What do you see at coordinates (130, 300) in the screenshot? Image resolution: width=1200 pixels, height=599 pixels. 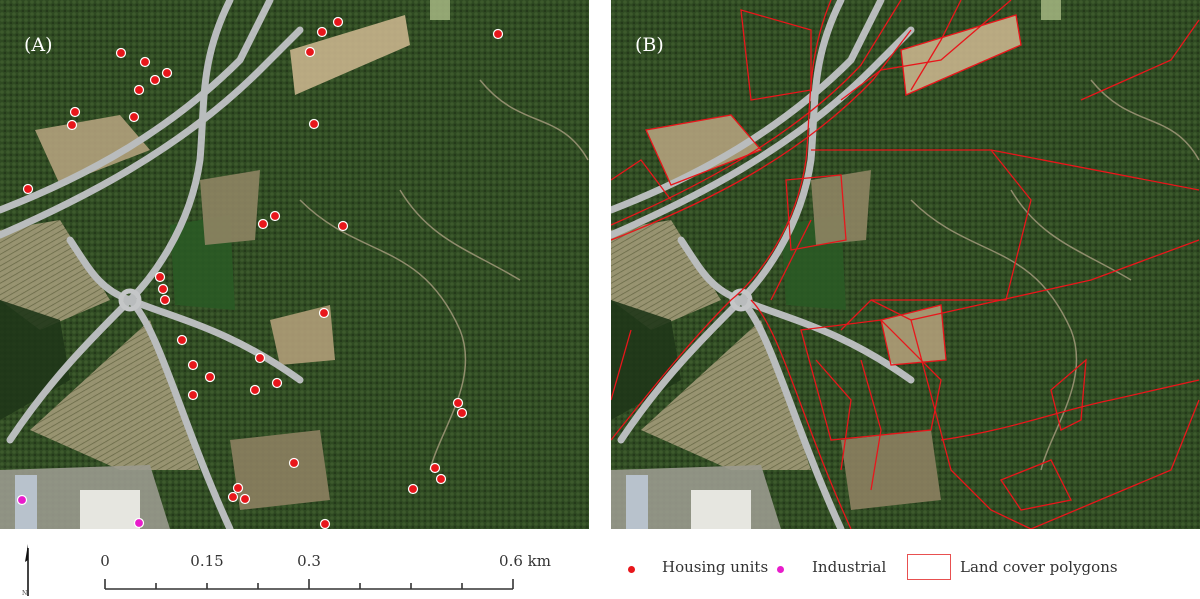 I see `roundabout` at bounding box center [130, 300].